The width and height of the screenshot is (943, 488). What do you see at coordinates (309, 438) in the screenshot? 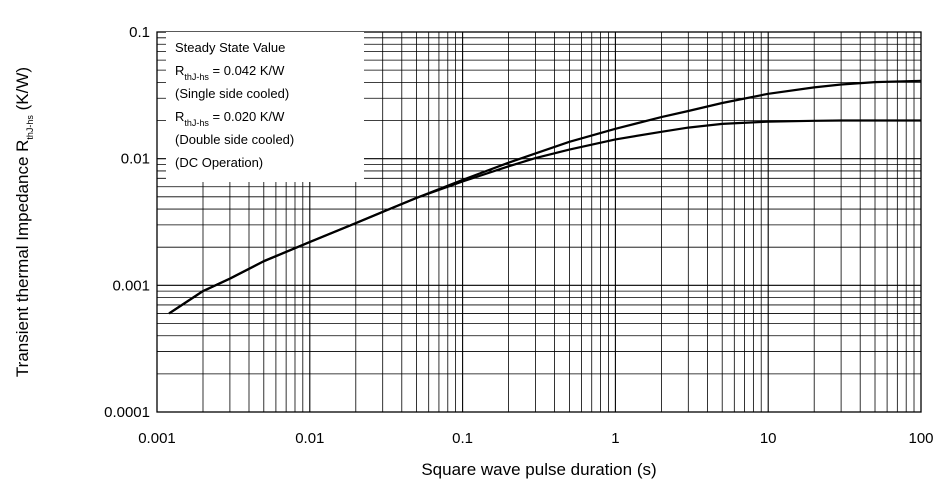
I see `x-tick-label: 0.01` at bounding box center [309, 438].